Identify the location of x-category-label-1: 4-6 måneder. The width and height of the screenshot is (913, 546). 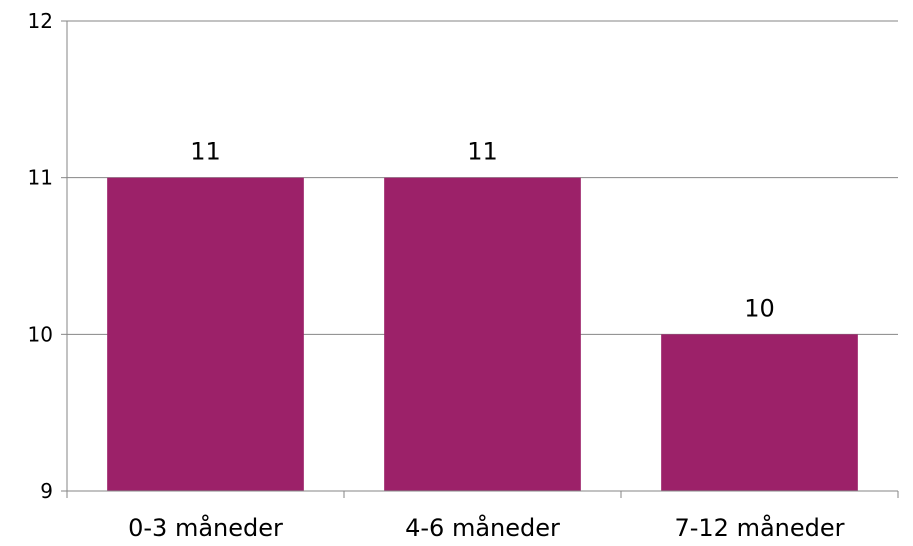
(482, 527).